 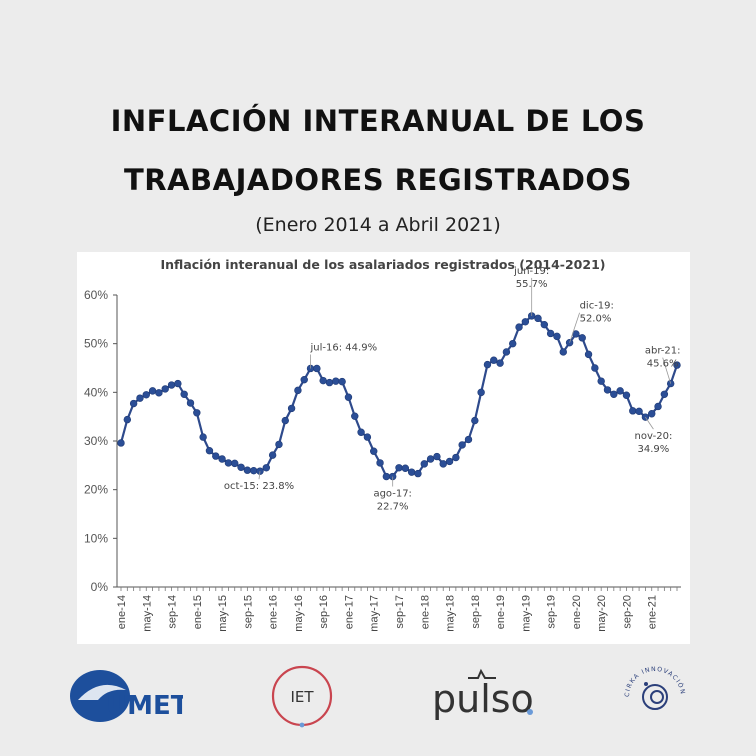 I want to click on y-tick-label: 10%, so click(x=96, y=538).